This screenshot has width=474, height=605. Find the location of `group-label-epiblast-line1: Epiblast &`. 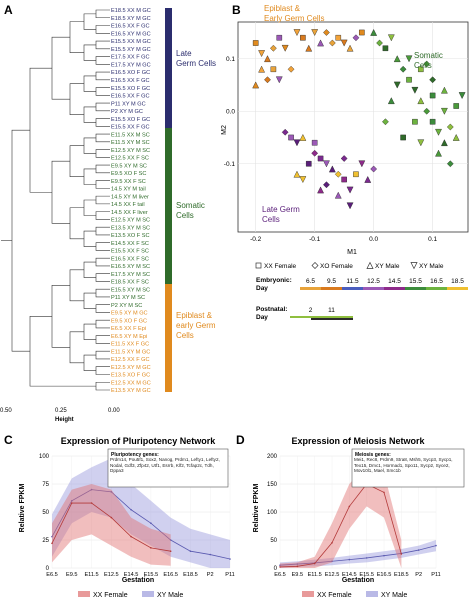

group-label-epiblast-line1: Epiblast & is located at coordinates (194, 315).